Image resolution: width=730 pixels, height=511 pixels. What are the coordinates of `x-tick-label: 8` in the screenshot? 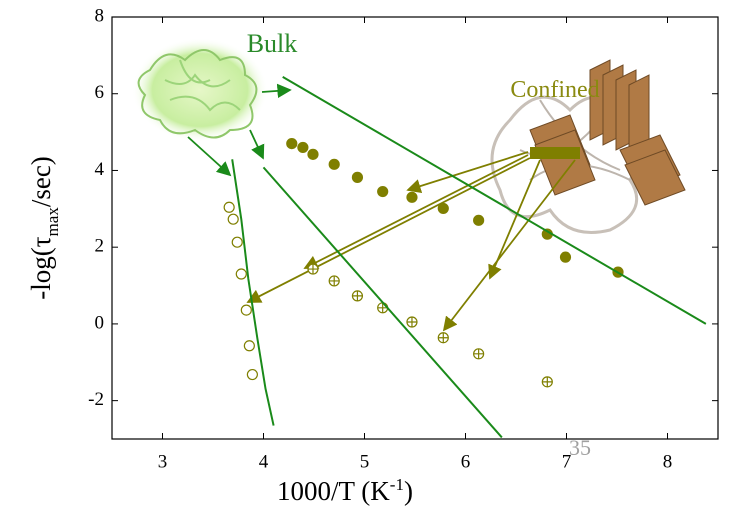 It's located at (668, 461).